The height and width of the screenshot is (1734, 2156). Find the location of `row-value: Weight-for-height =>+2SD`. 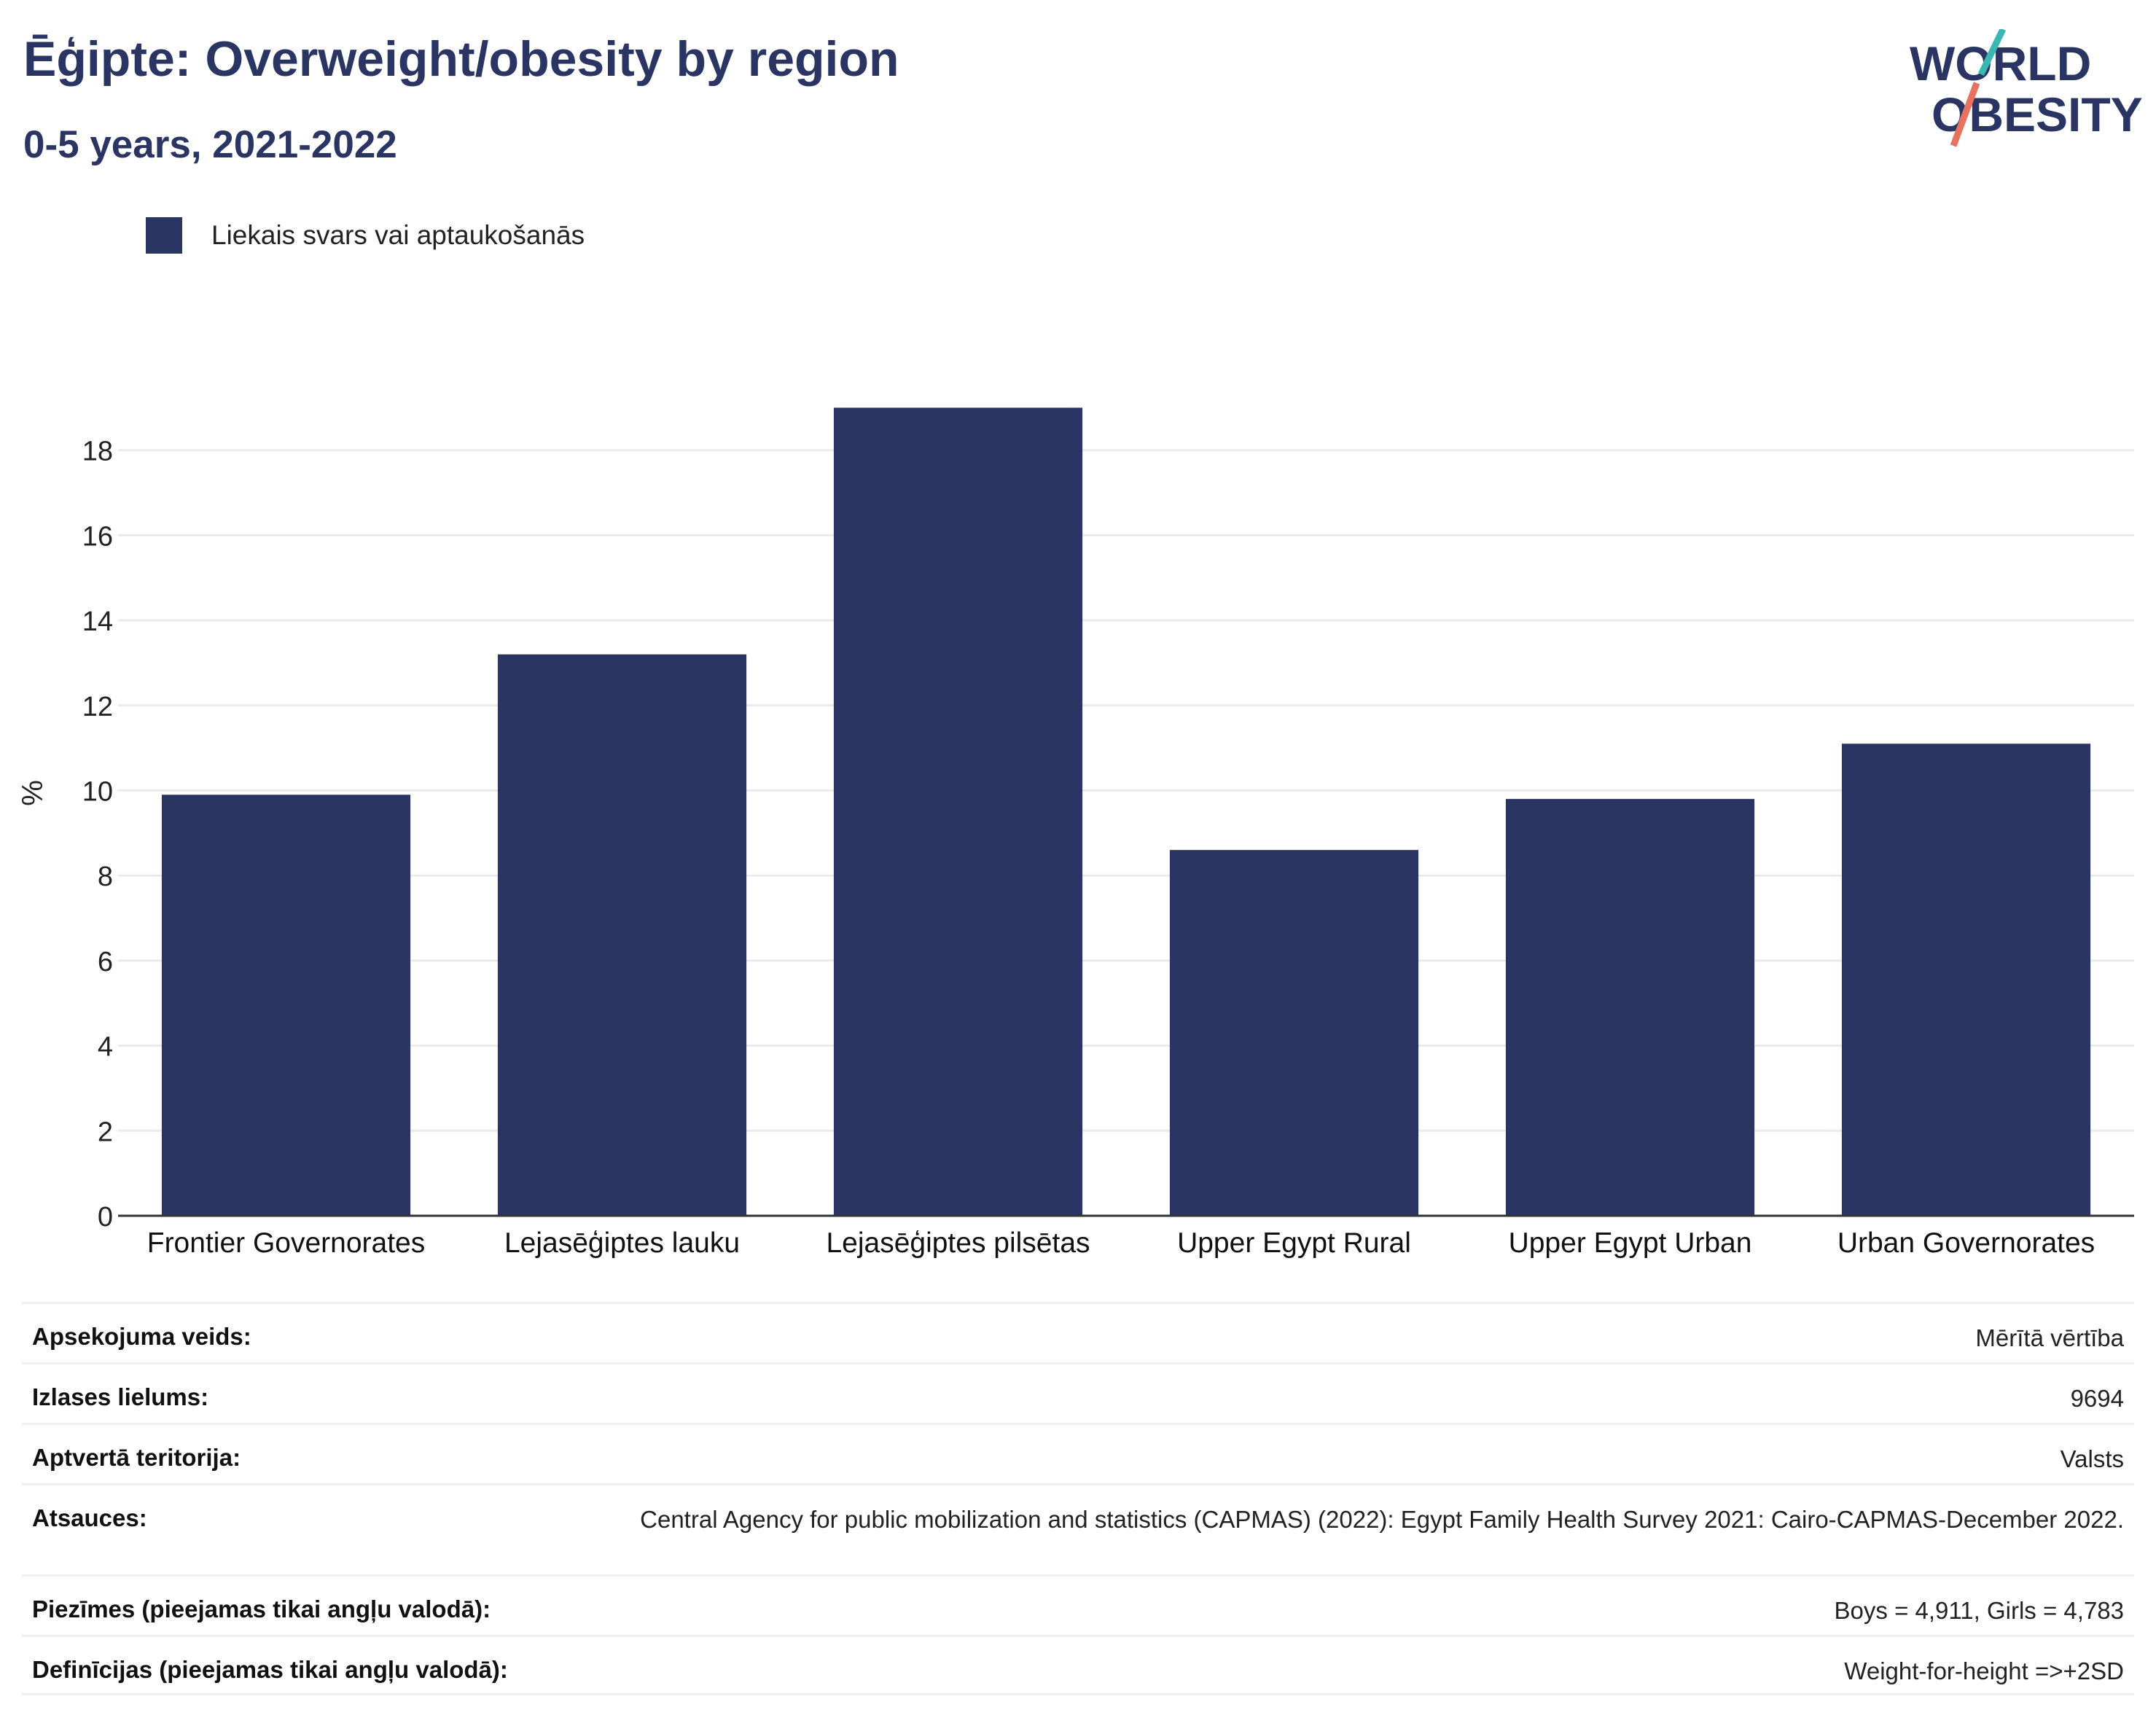

row-value: Weight-for-height =>+2SD is located at coordinates (1984, 1670).